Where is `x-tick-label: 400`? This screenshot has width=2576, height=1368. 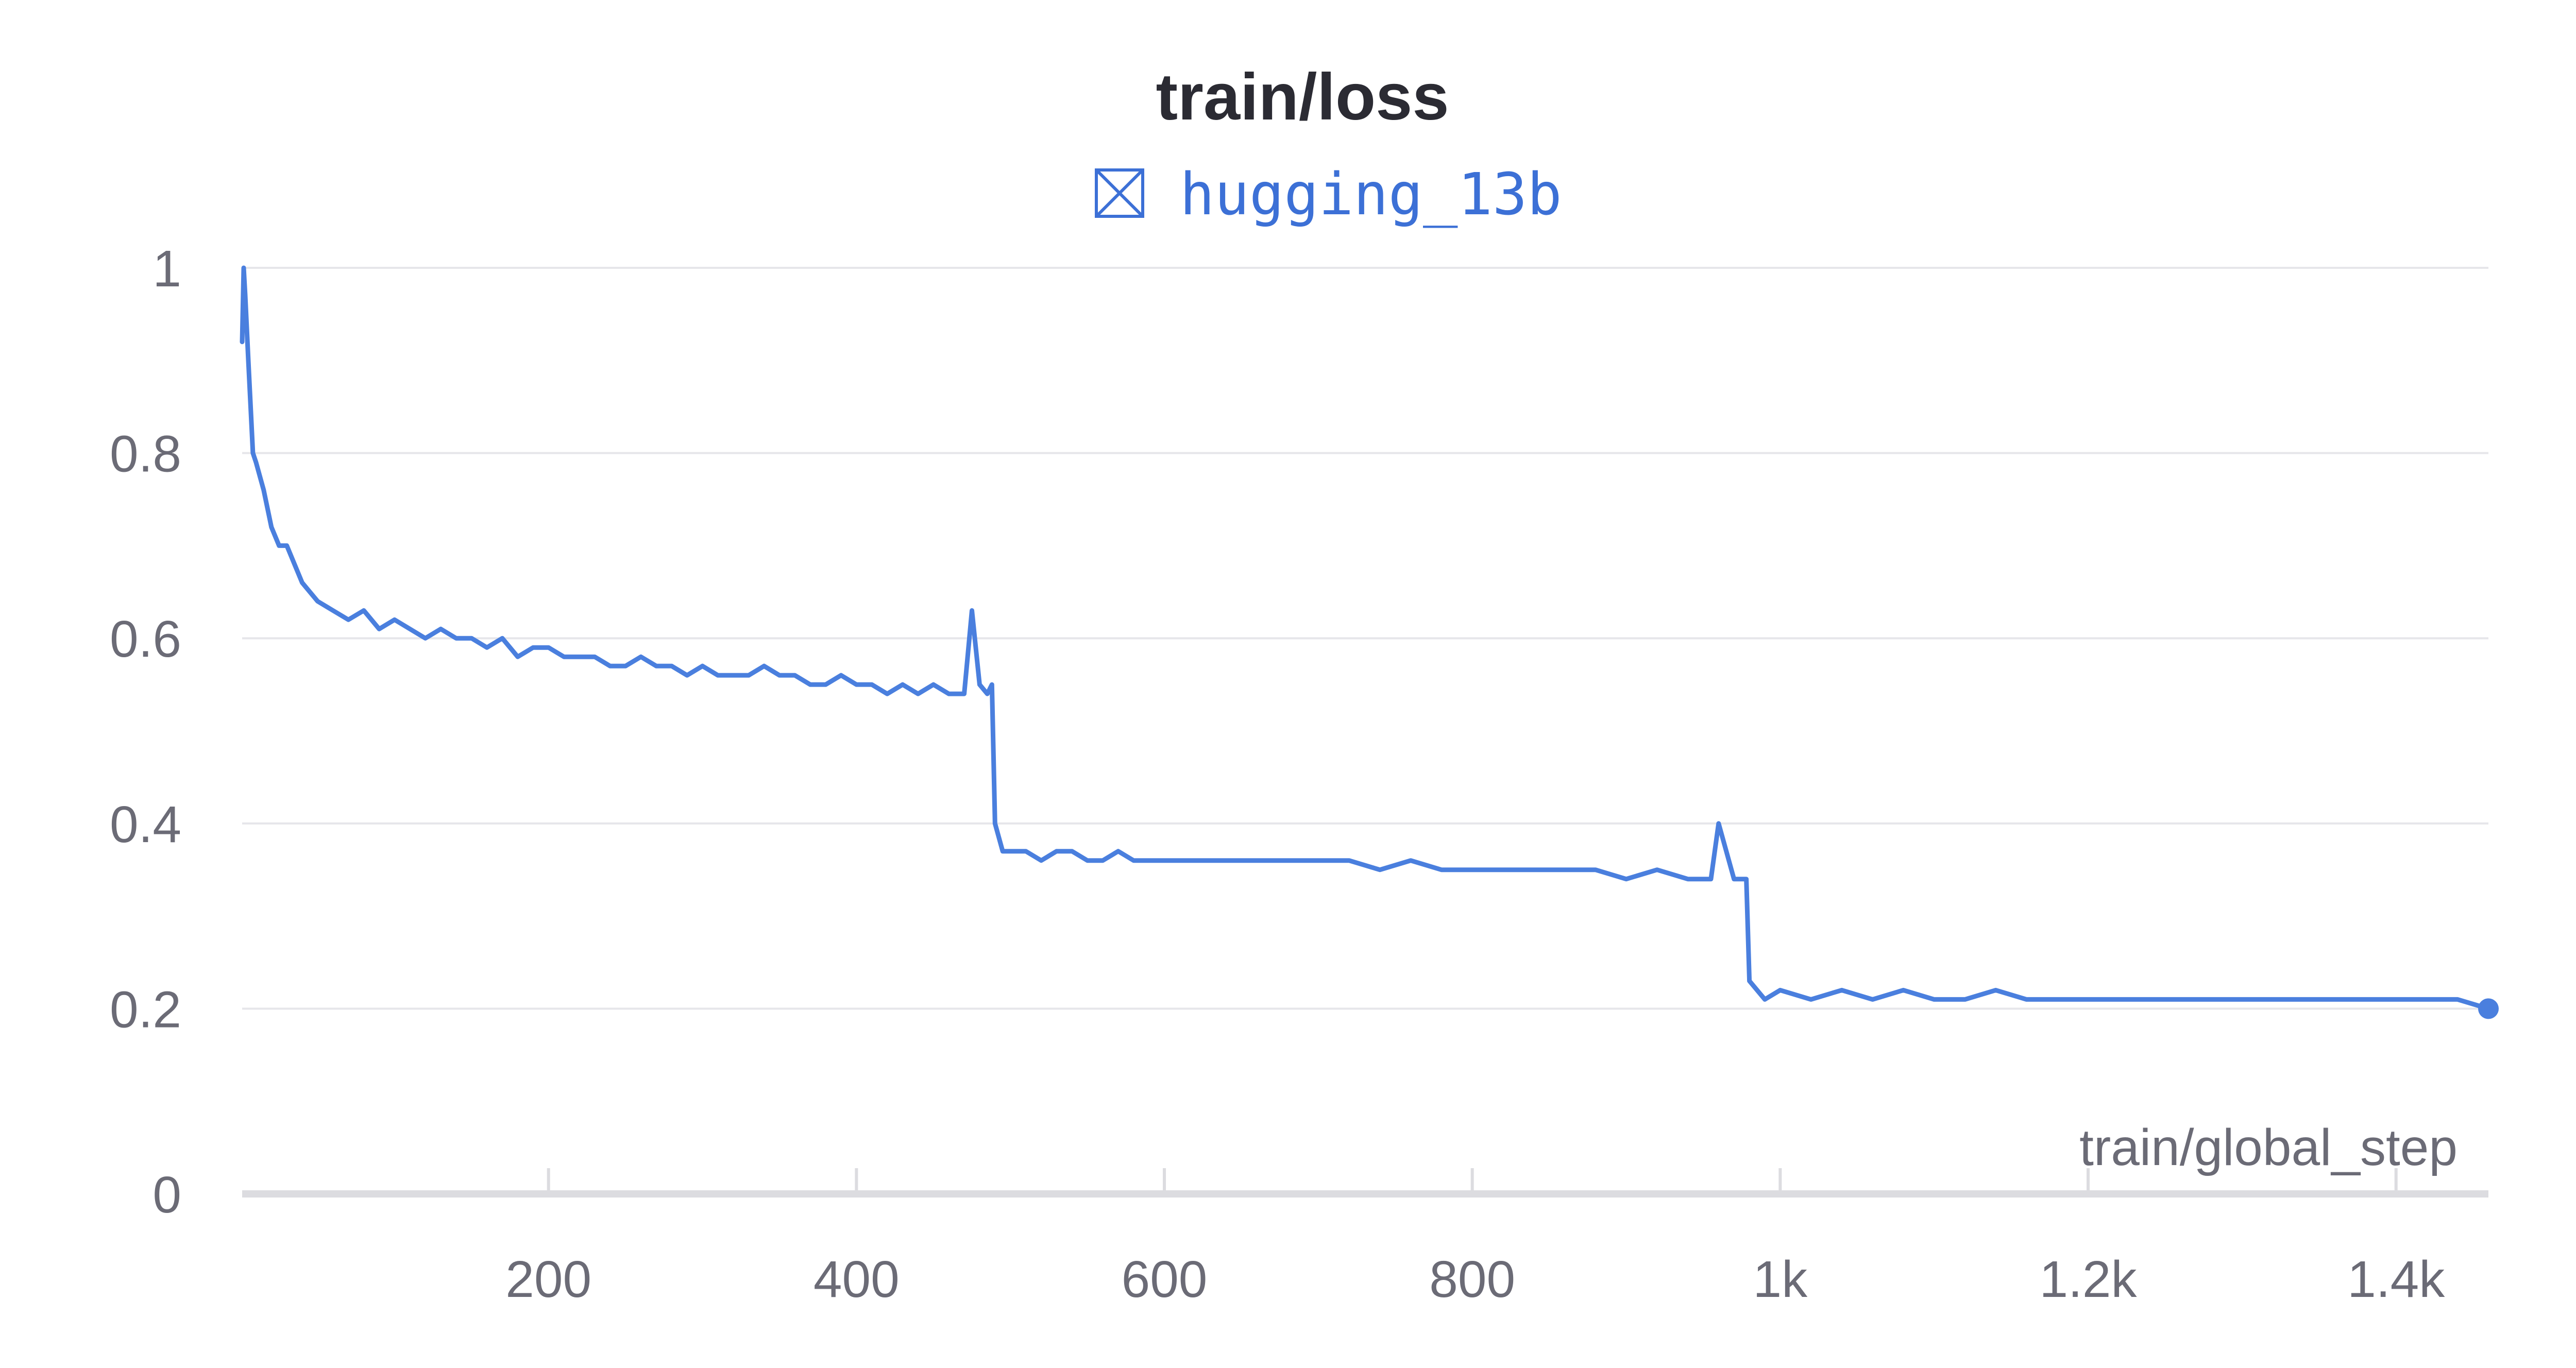
x-tick-label: 400 is located at coordinates (857, 1279).